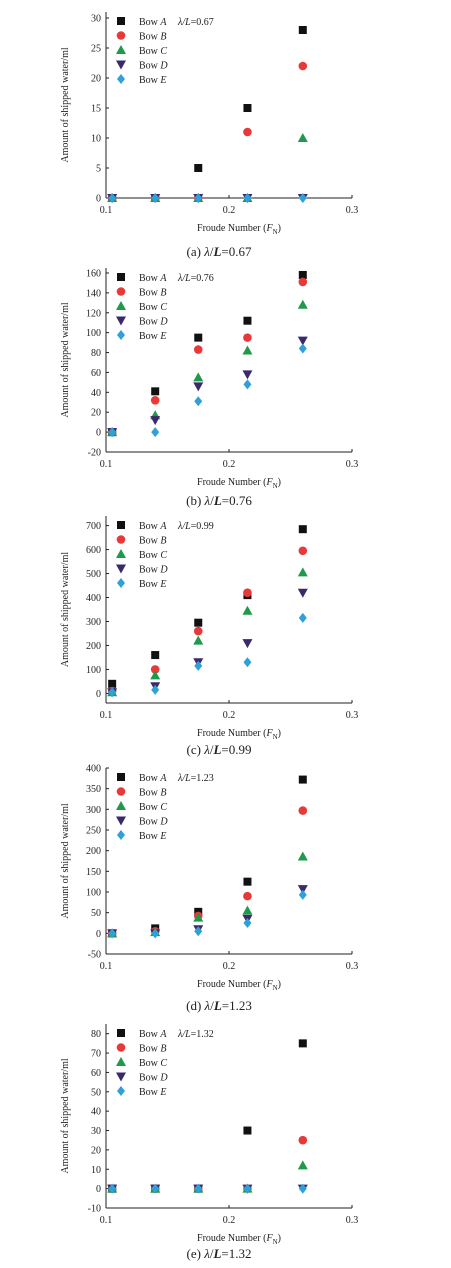 The width and height of the screenshot is (451, 1268). I want to click on panel-caption: (b) λ/L=0.76, so click(219, 500).